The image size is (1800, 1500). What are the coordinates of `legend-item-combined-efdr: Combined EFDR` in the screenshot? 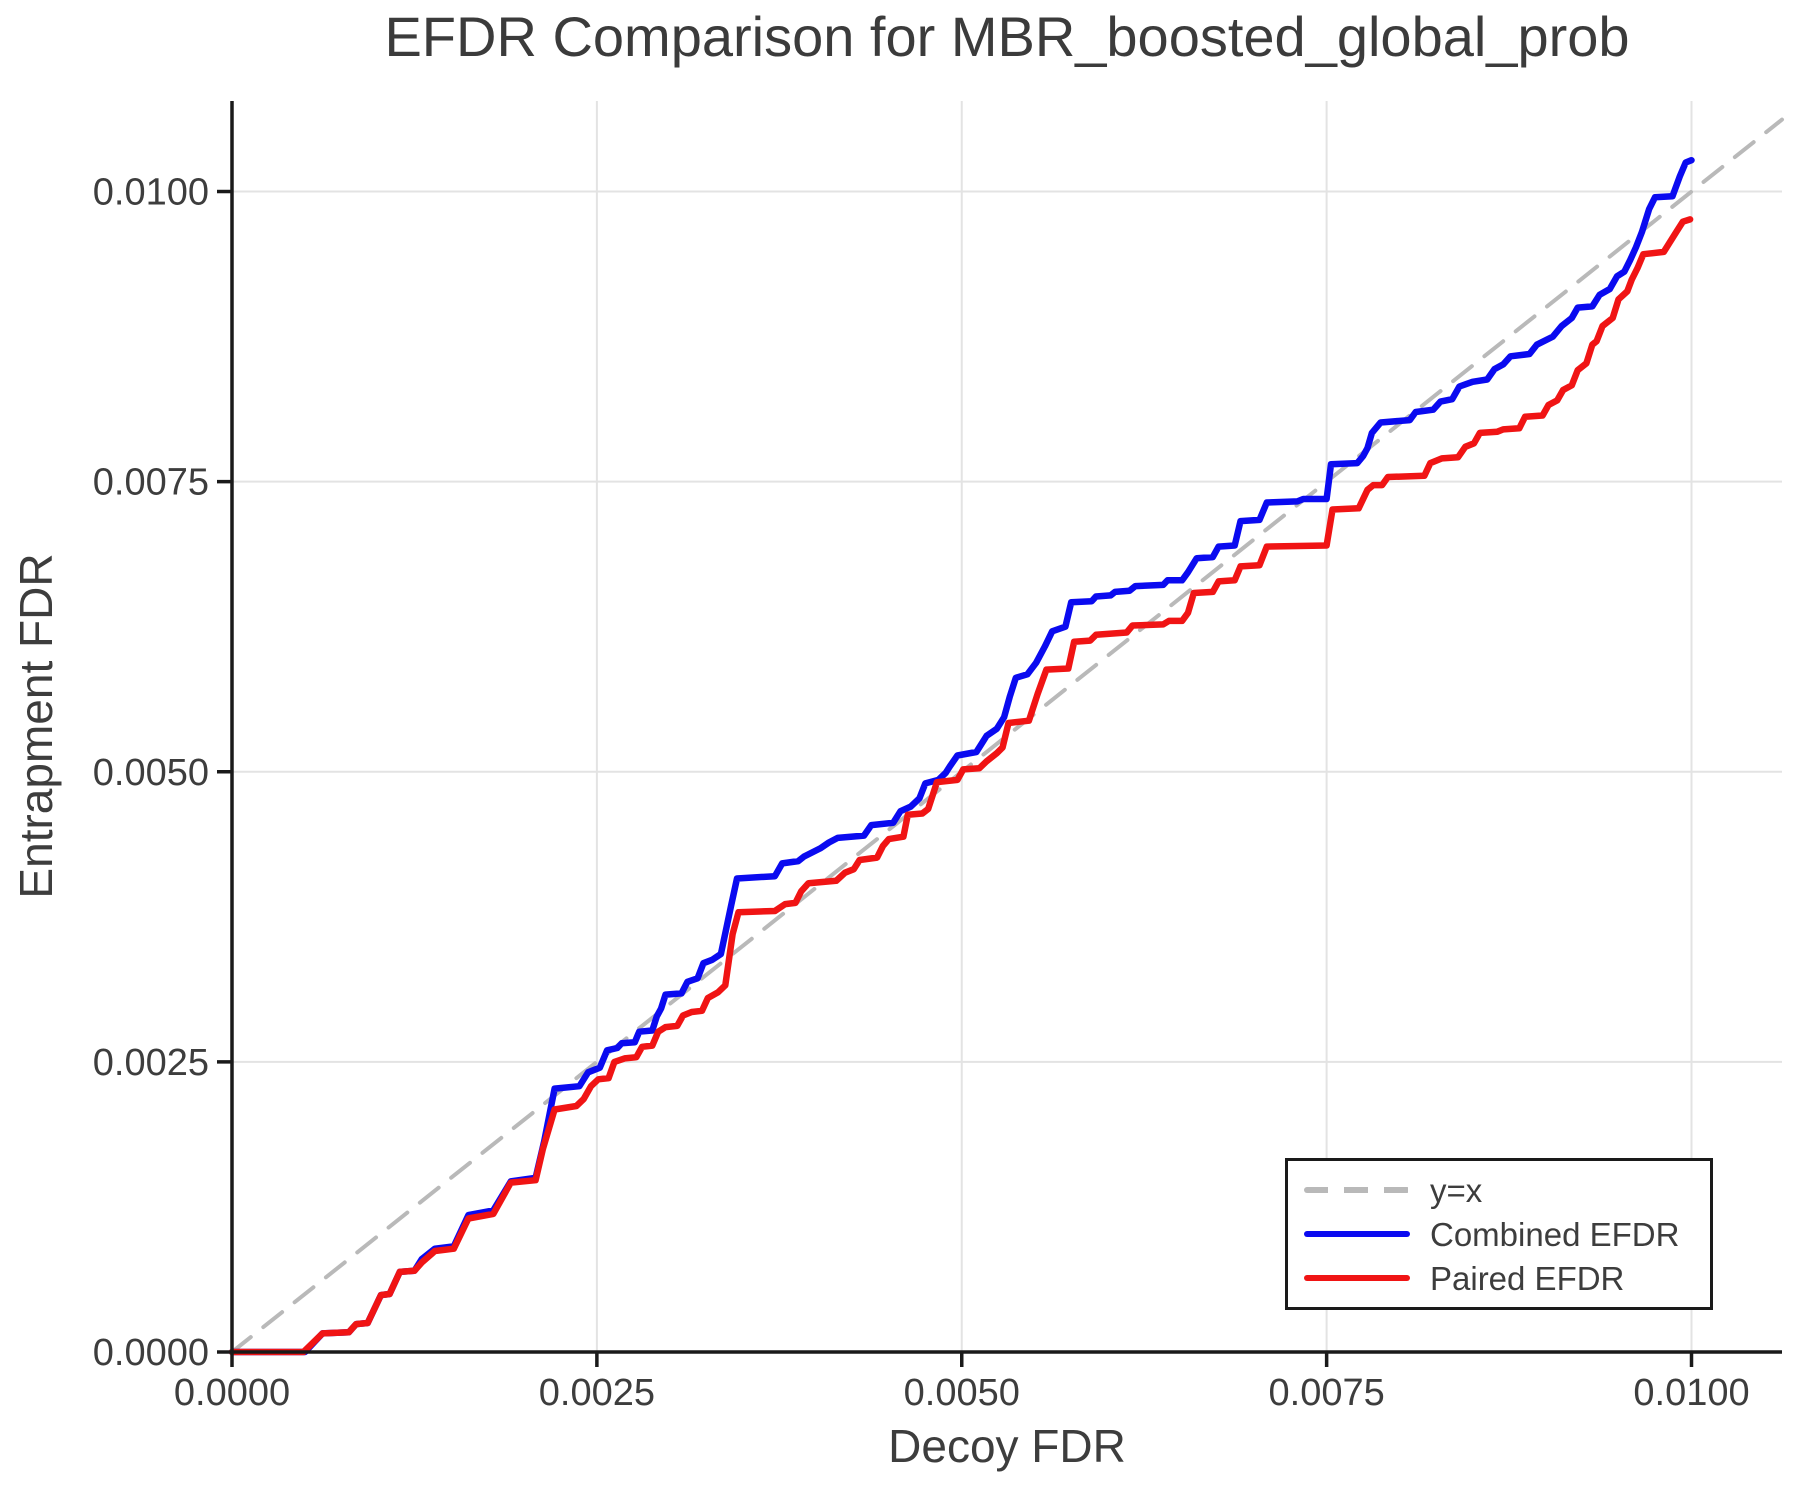 It's located at (1507, 1234).